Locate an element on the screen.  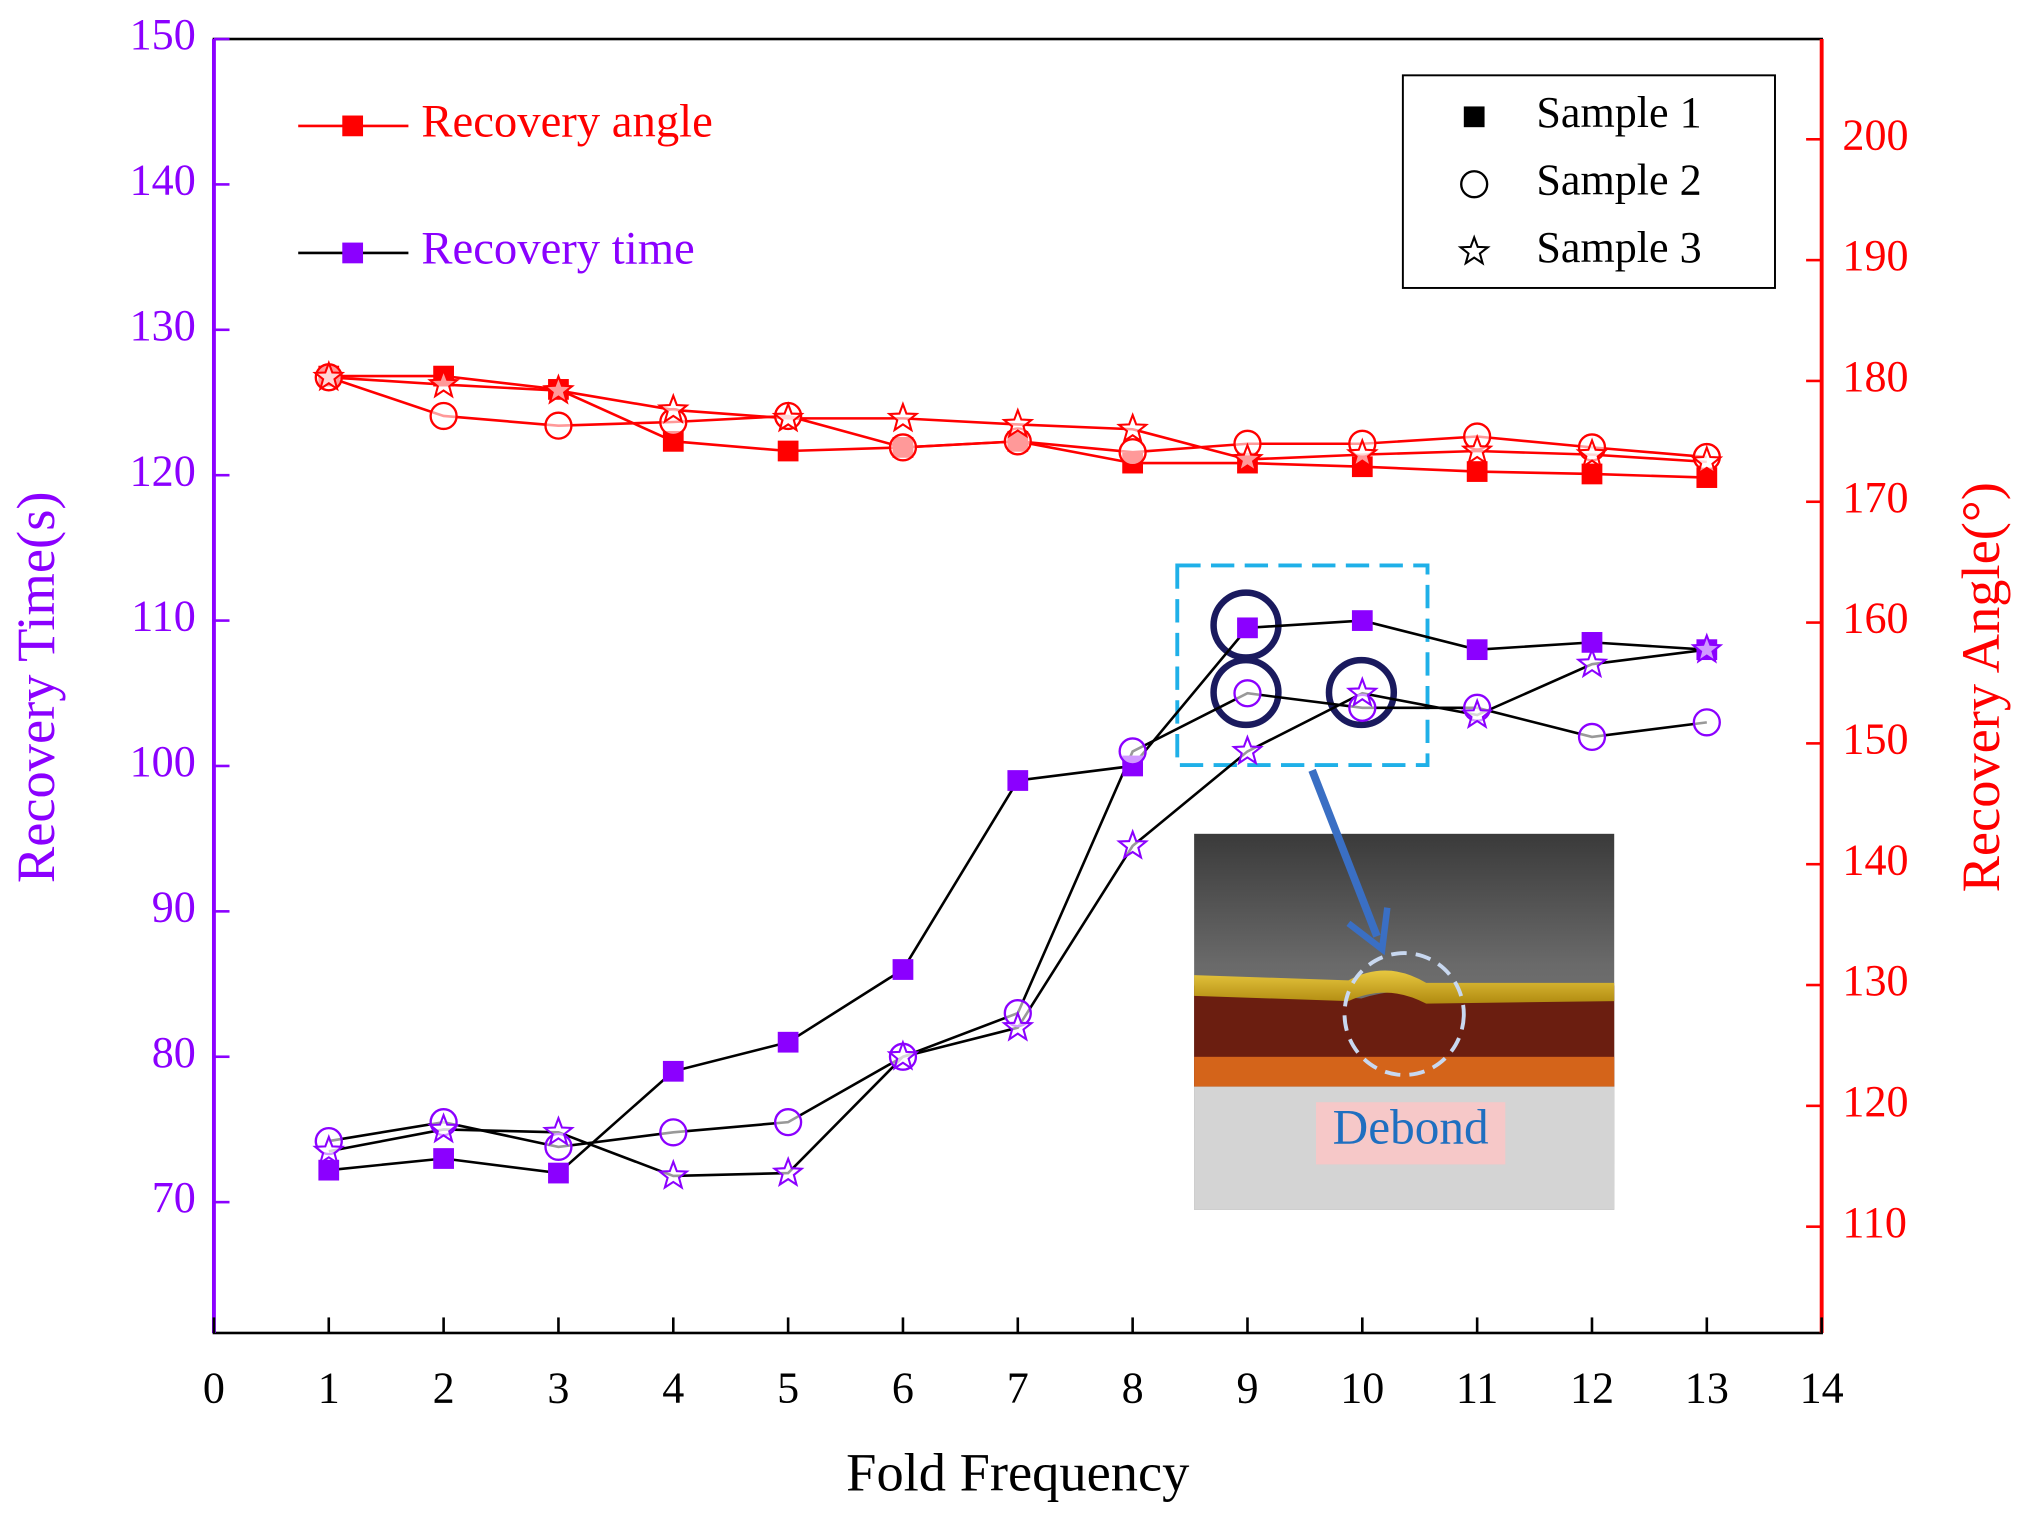
x-tick-label: 4 is located at coordinates (673, 1388).